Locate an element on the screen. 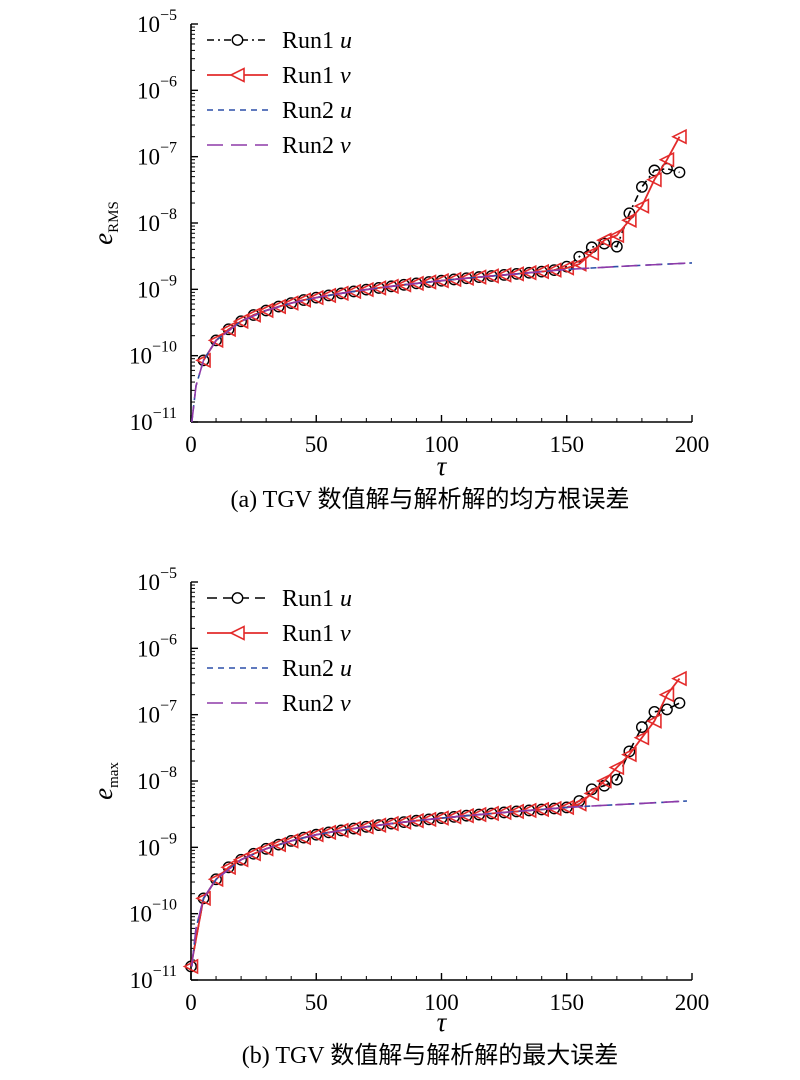  x-axis-label: τ is located at coordinates (442, 1022).